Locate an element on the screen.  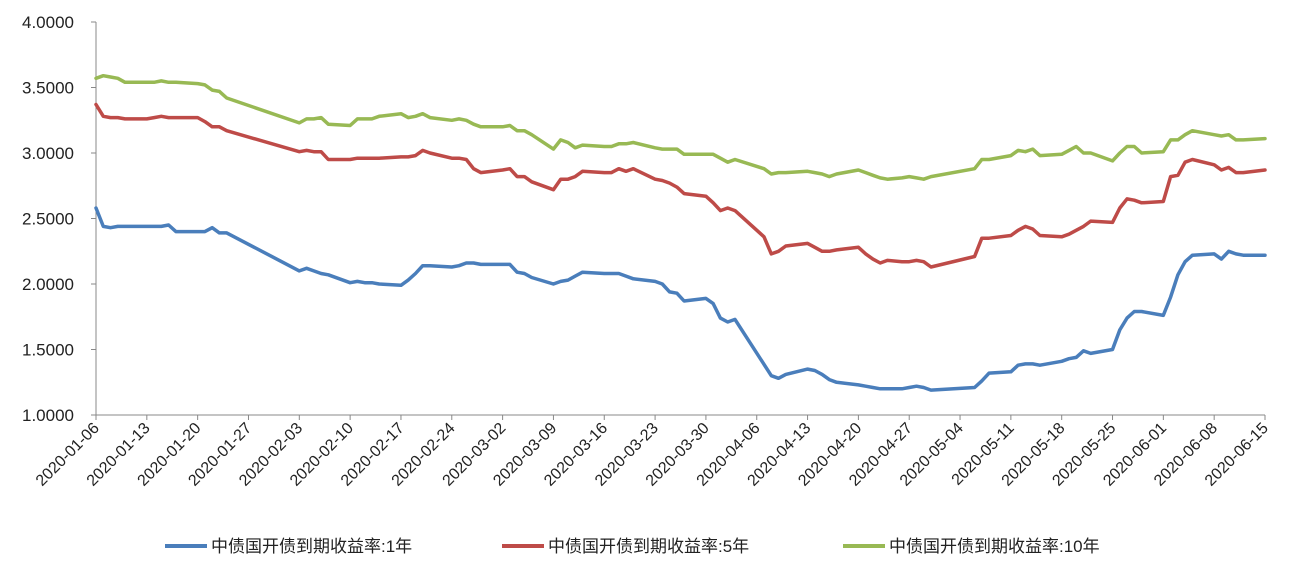
y-tick-label: 1.0000 is located at coordinates (48, 415).